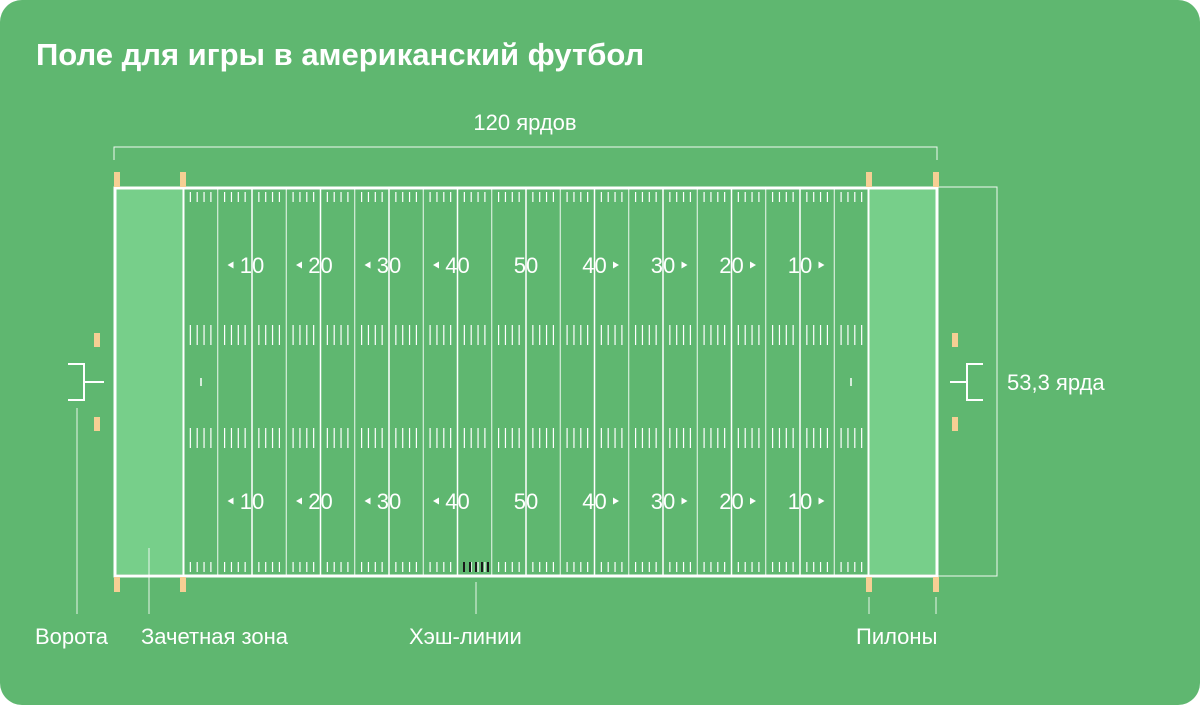  Describe the element at coordinates (465, 636) in the screenshot. I see `hash-marks-callout: Хэш-линии` at that location.